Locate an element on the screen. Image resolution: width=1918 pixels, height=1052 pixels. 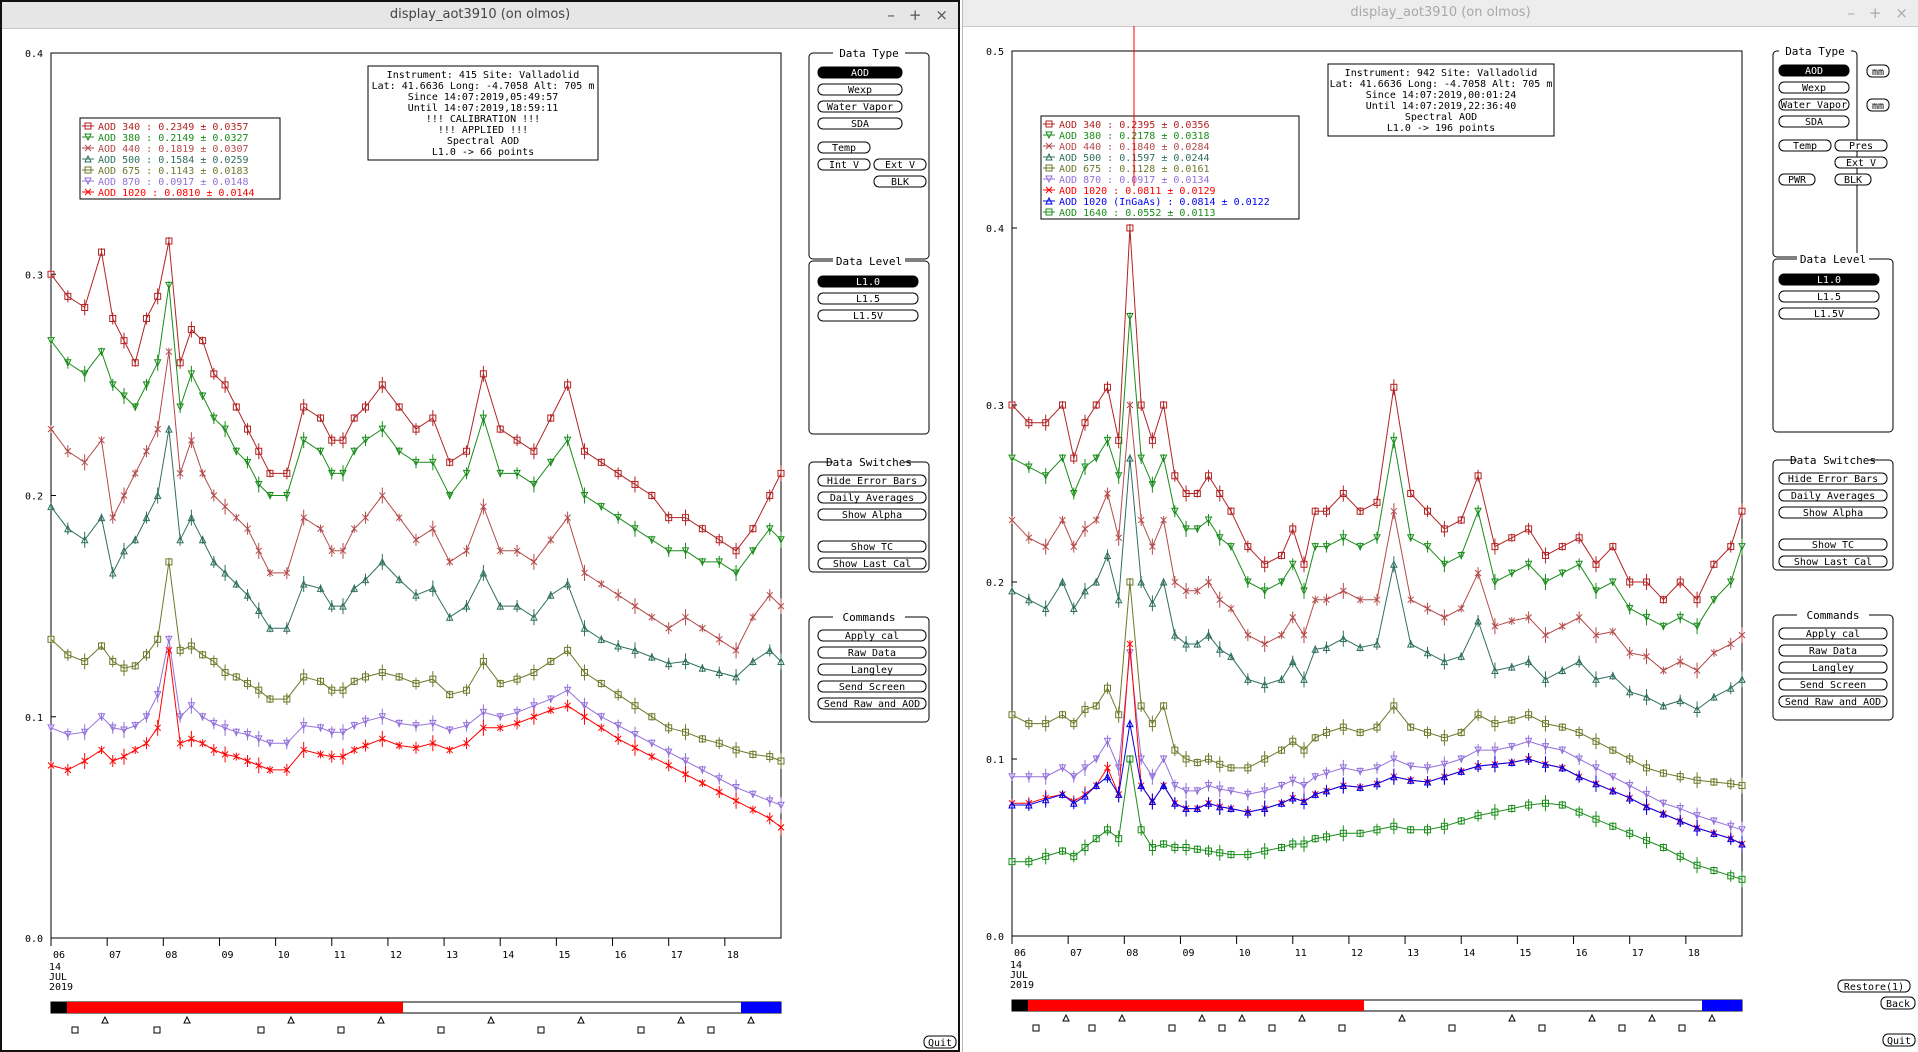
data-type-button-int-v is located at coordinates (844, 164).